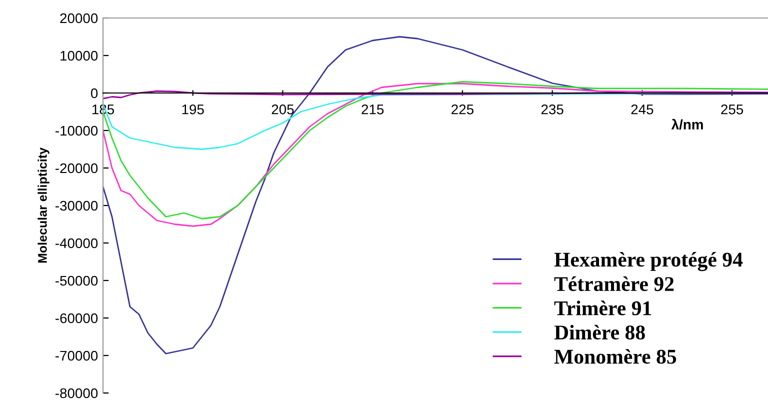  Describe the element at coordinates (603, 308) in the screenshot. I see `legend-label: Trimère 91` at that location.